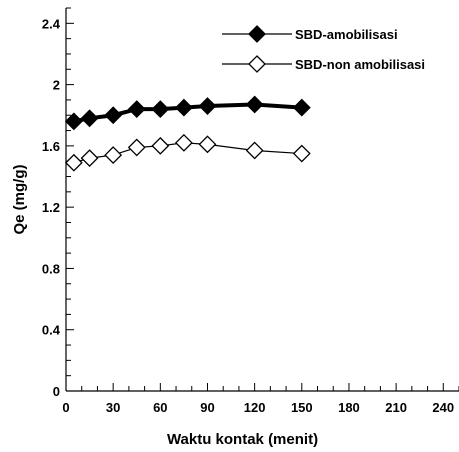 The height and width of the screenshot is (452, 459). Describe the element at coordinates (113, 407) in the screenshot. I see `x-tick-label: 30` at that location.